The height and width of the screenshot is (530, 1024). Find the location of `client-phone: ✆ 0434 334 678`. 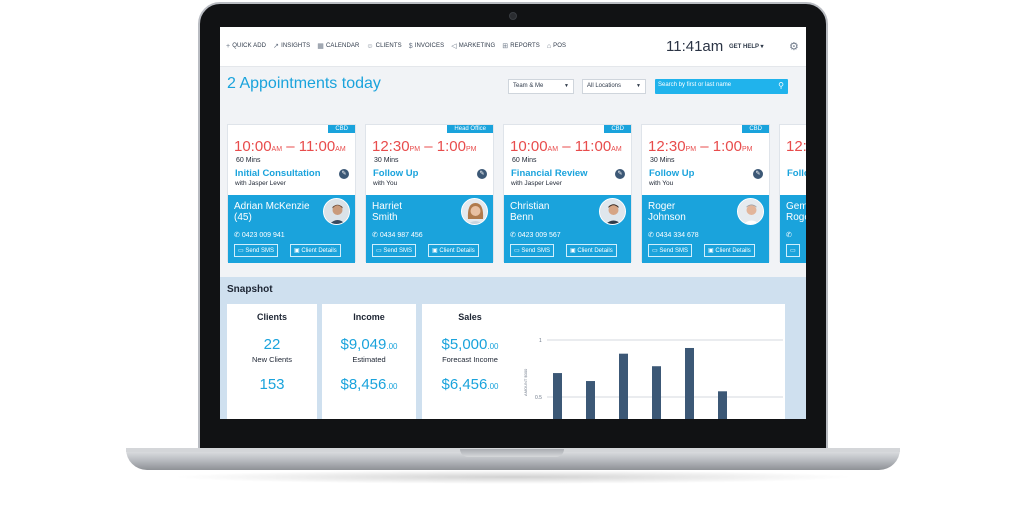

client-phone: ✆ 0434 334 678 is located at coordinates (673, 235).